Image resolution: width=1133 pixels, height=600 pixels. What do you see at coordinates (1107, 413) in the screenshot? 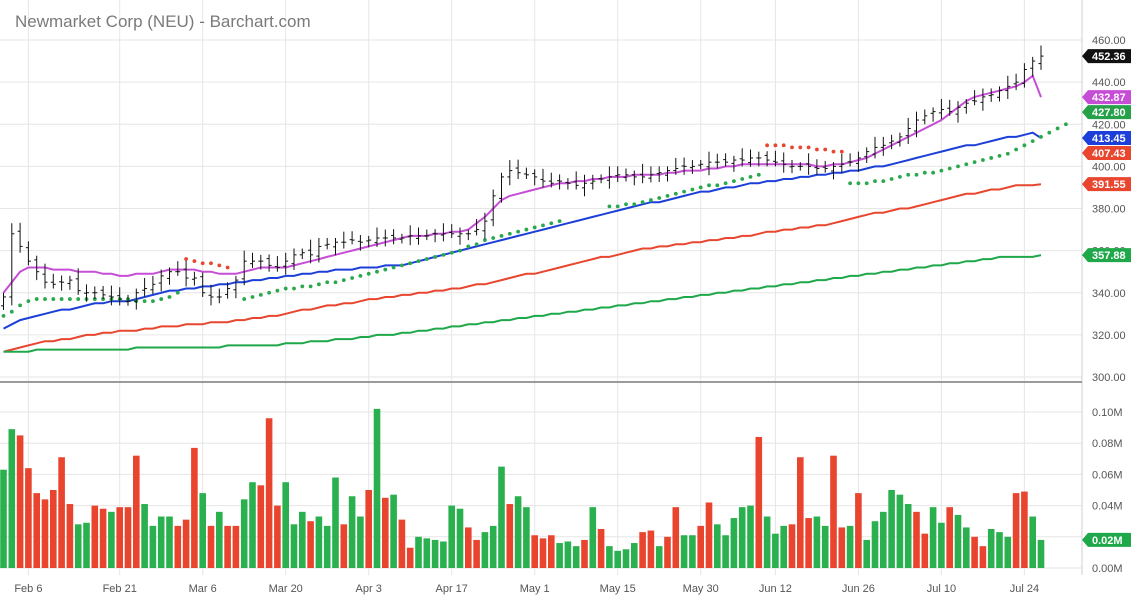
I see `volume-tick-label: 0.10M` at bounding box center [1107, 413].